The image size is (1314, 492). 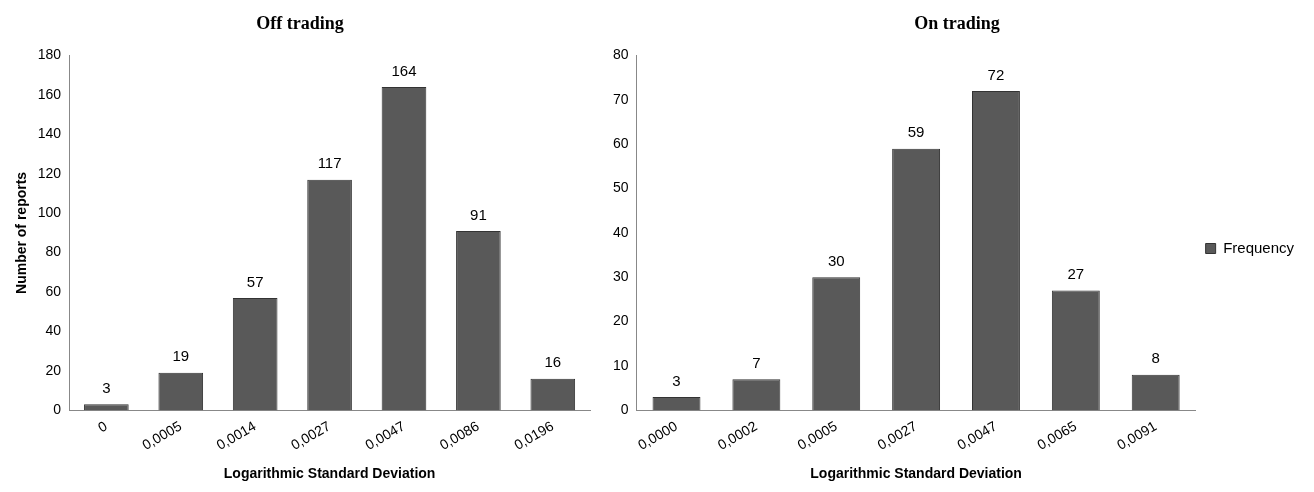 What do you see at coordinates (49, 93) in the screenshot?
I see `y-tick-label: 160` at bounding box center [49, 93].